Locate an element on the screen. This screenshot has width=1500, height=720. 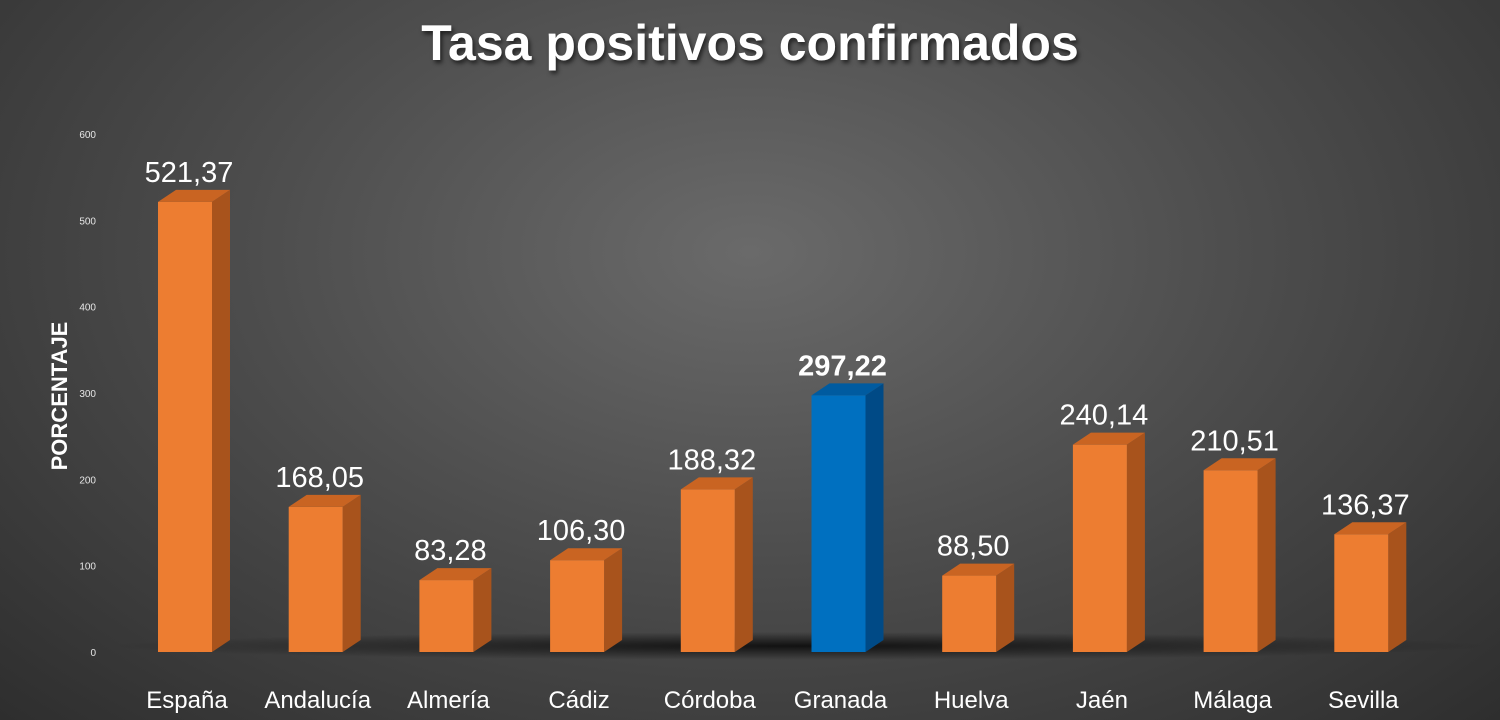
y-axis-ticks: 0 100 200 300 400 500 600 is located at coordinates (87, 394).